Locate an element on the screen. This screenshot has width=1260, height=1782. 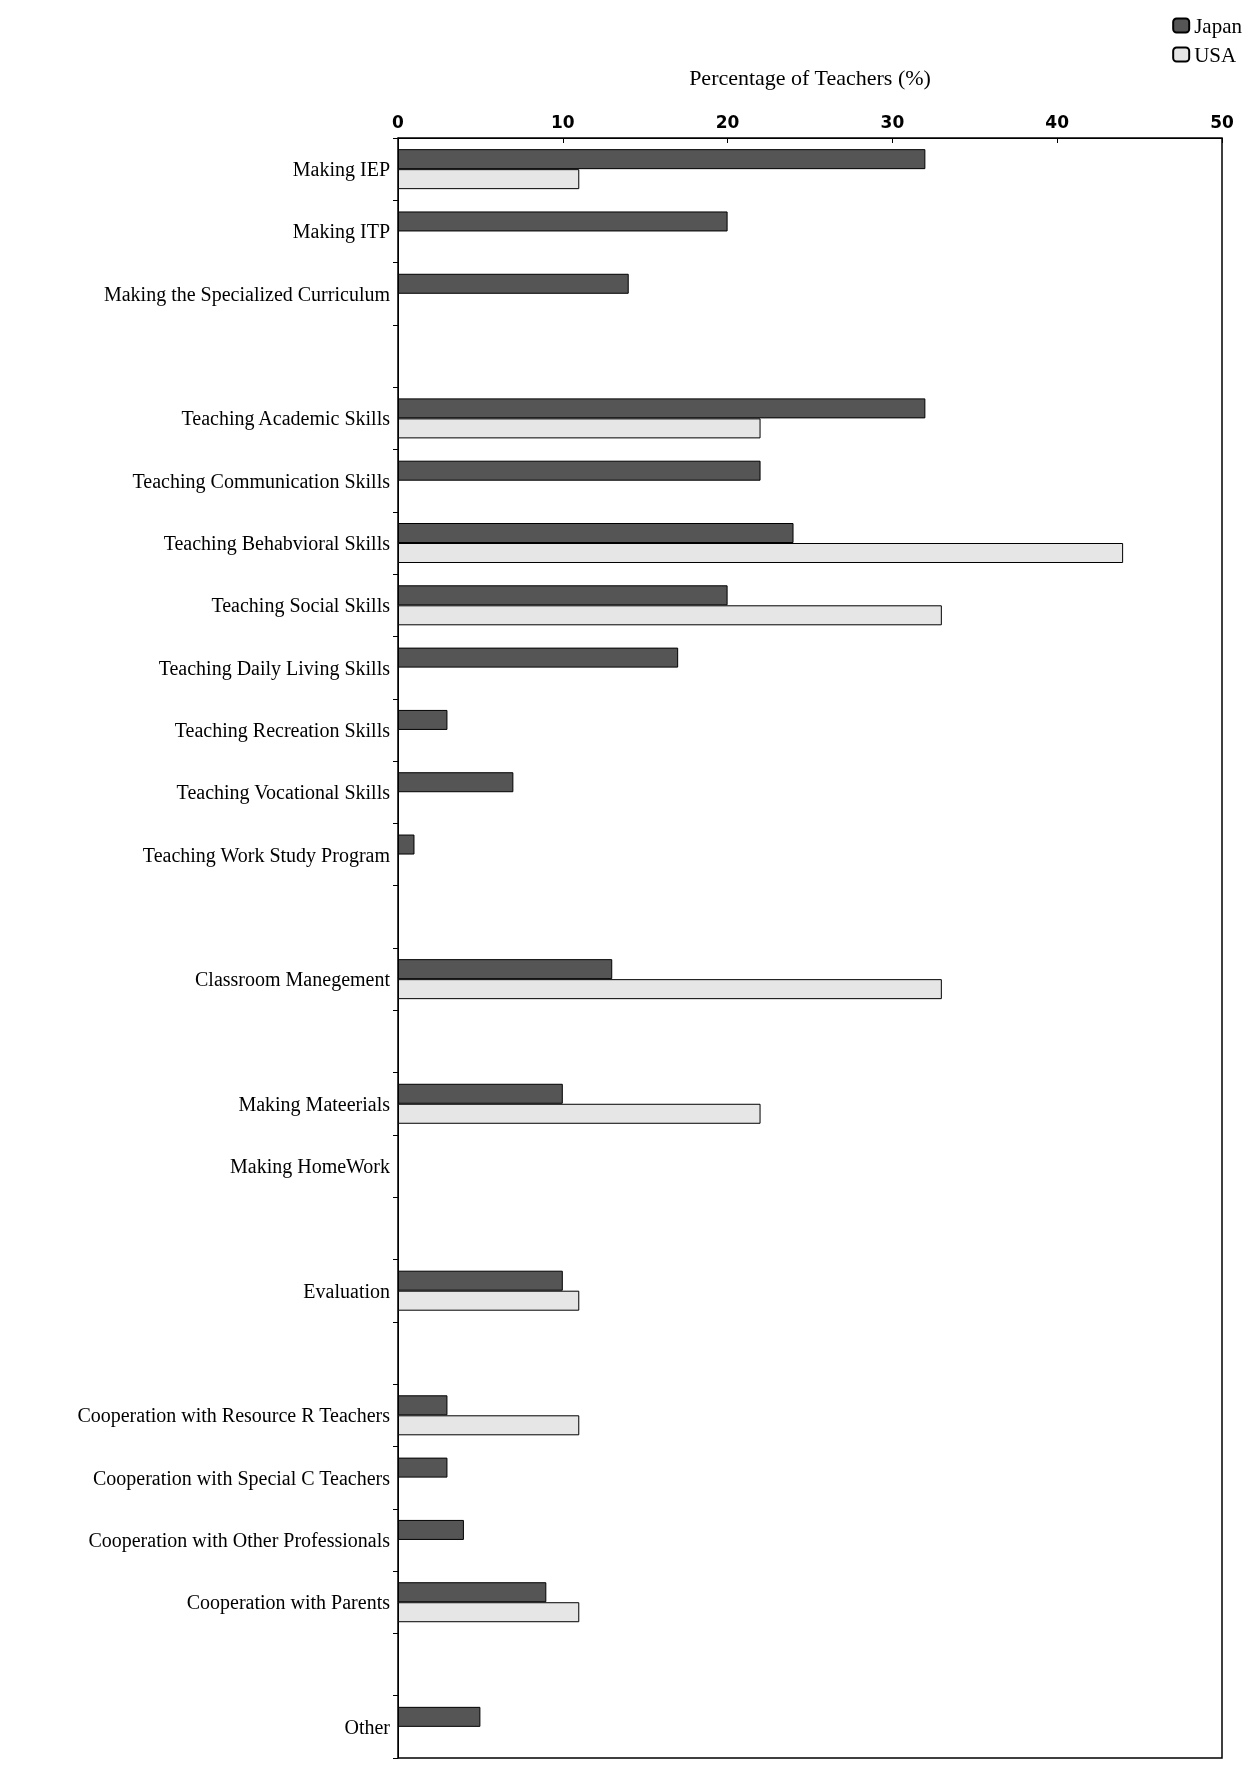
y-tick-label: Teaching Communication Skills is located at coordinates (261, 481).